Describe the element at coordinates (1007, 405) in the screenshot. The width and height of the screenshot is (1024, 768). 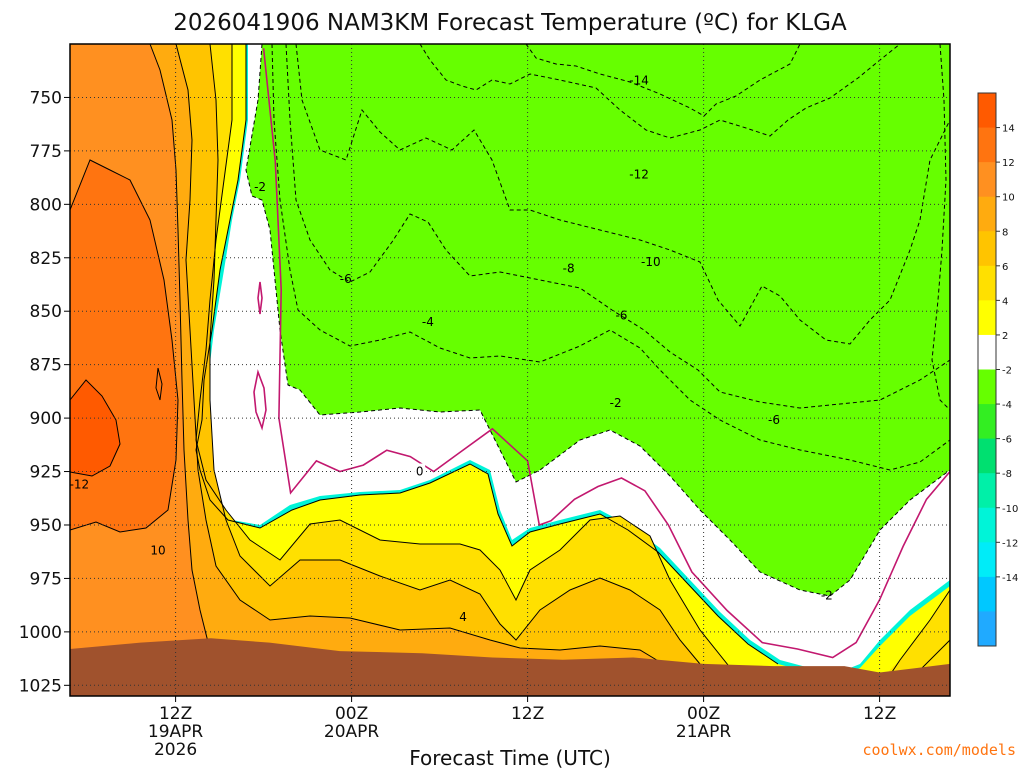
I see `colorbar-label: -4` at that location.